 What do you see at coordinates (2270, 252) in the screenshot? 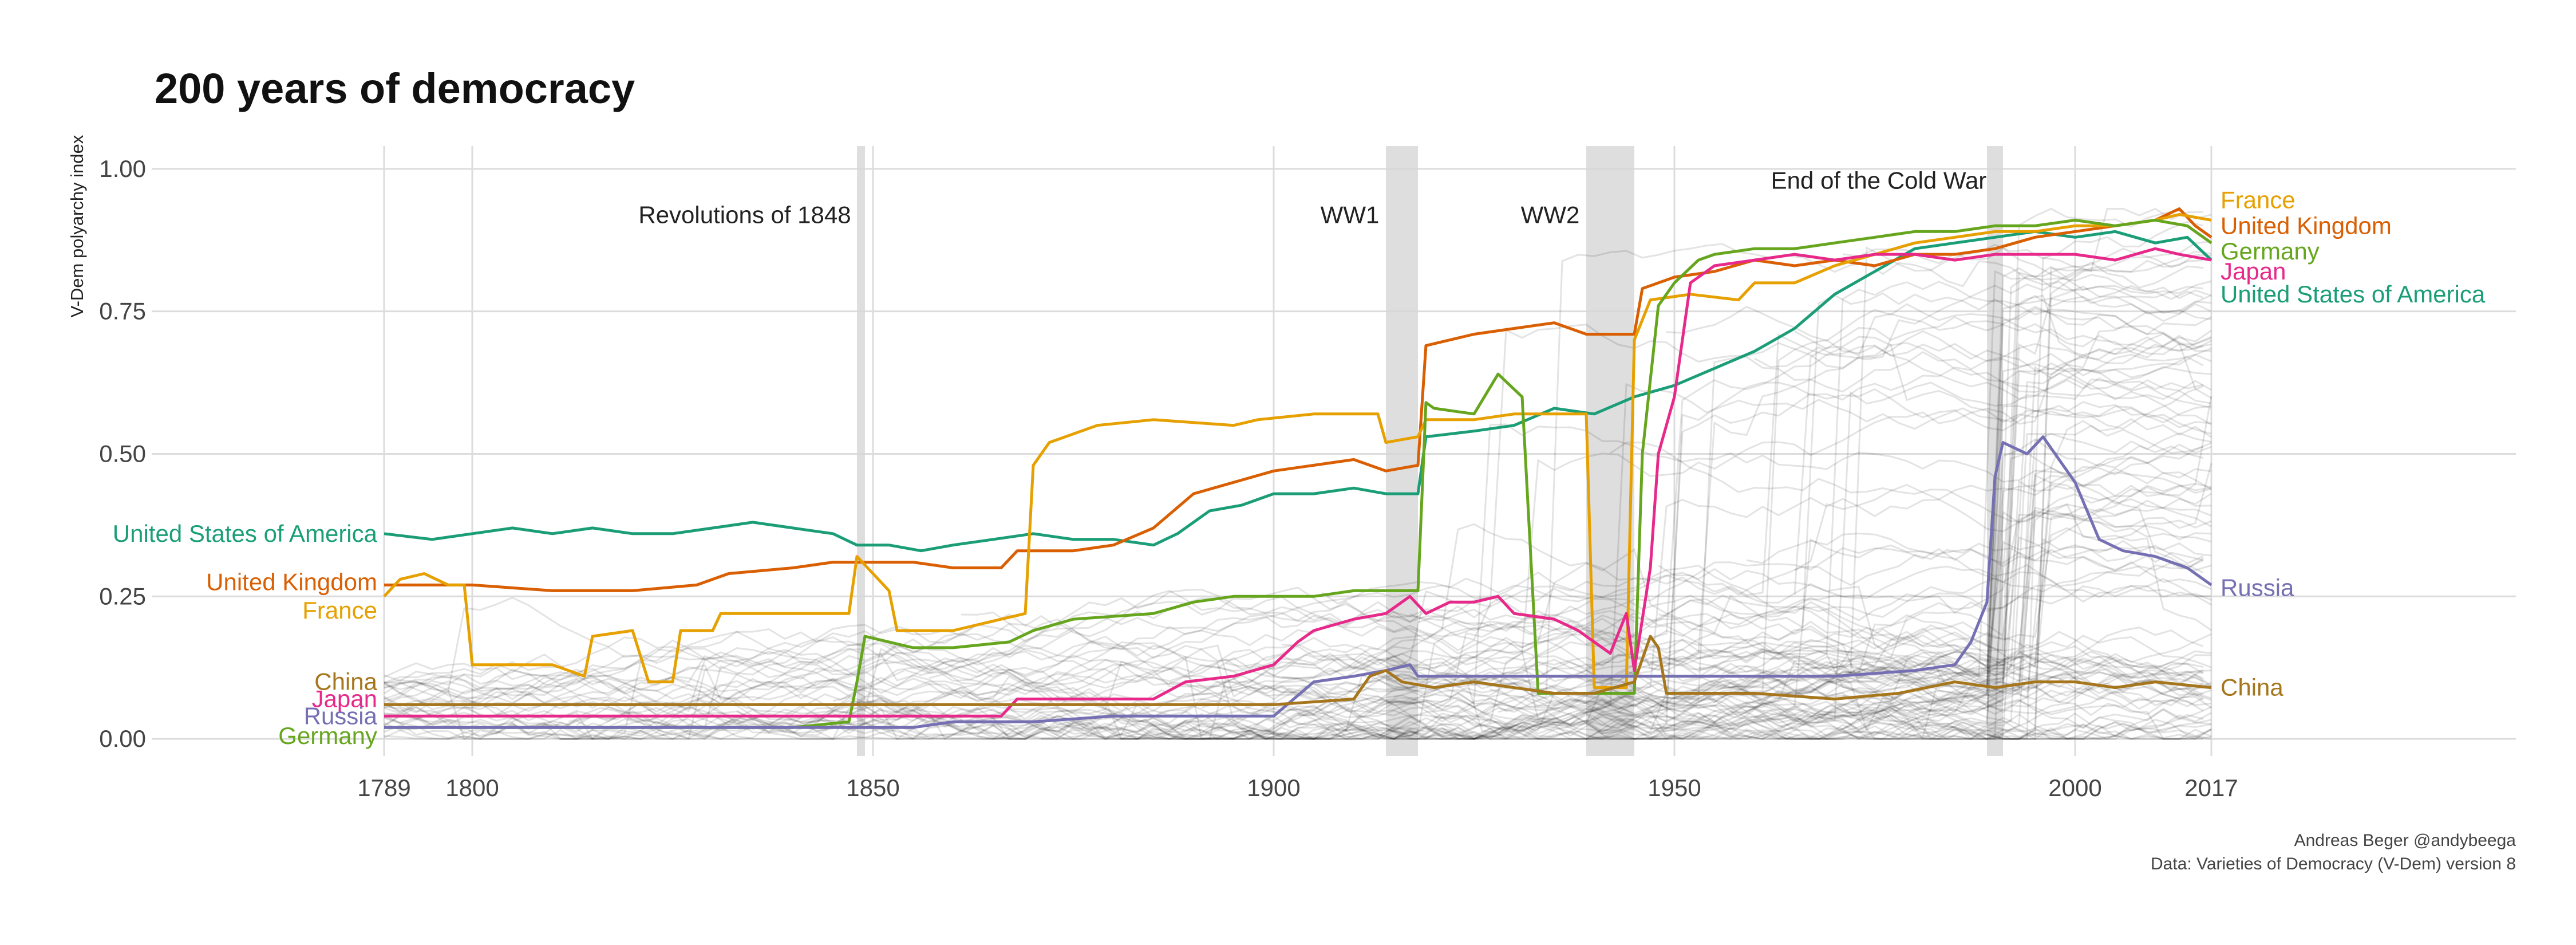
I see `series-end-label-germany: Germany` at bounding box center [2270, 252].